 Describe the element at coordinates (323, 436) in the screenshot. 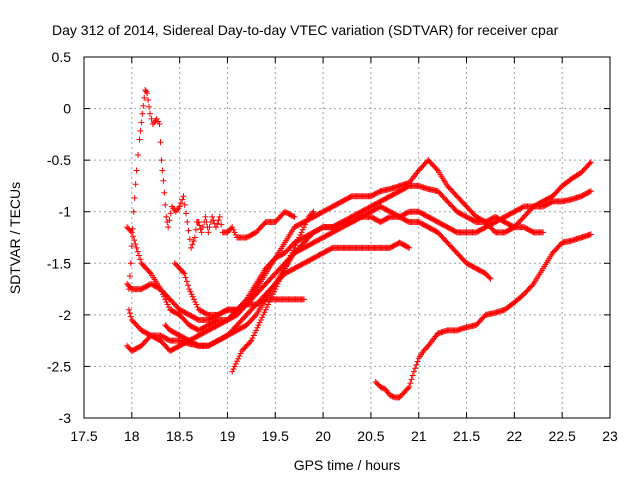

I see `x-tick-label: 20` at that location.